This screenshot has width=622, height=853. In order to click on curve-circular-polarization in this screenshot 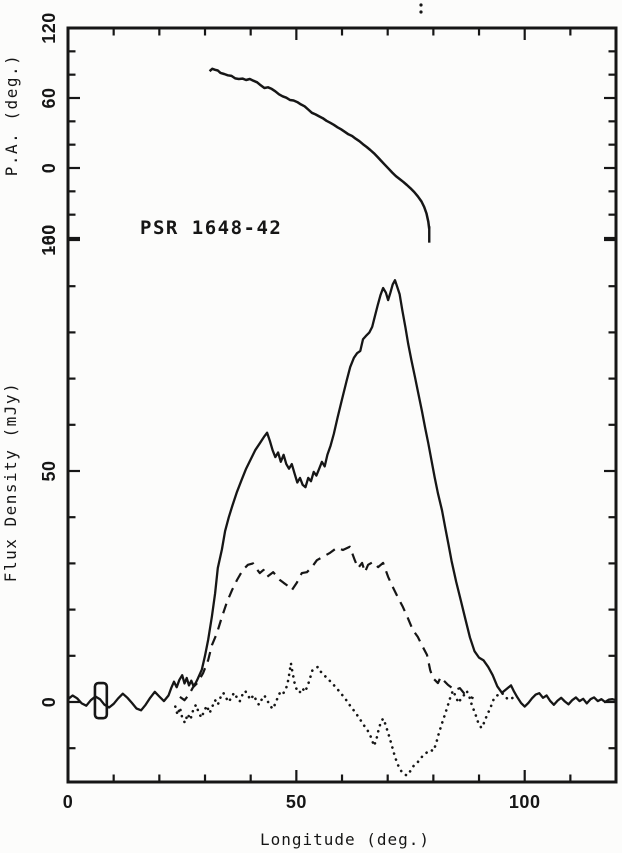, I will do `click(346, 719)`.